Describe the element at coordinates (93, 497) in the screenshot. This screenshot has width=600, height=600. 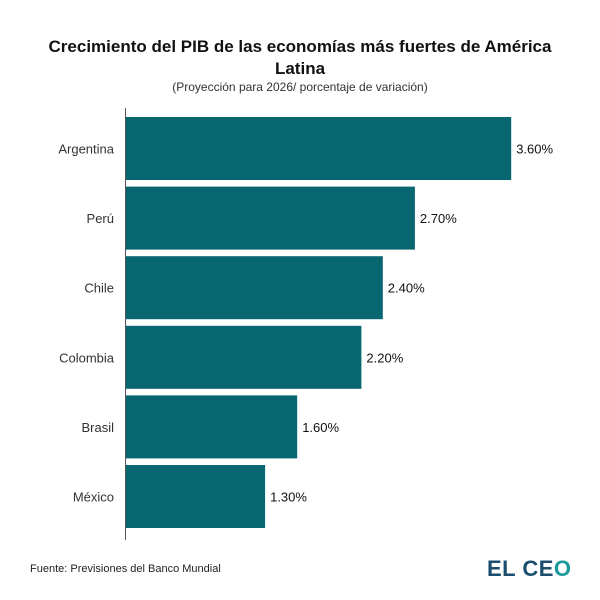
I see `category-label: México` at that location.